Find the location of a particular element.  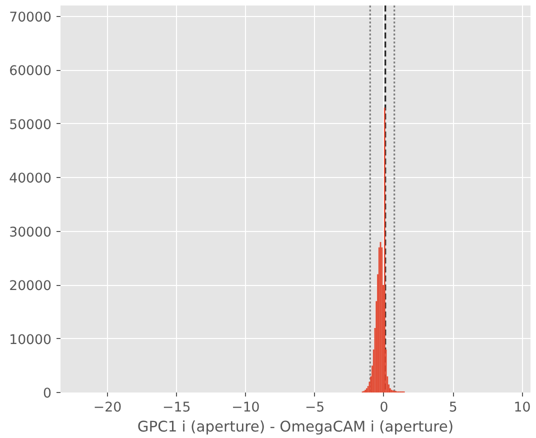

x-tick-label: 5 is located at coordinates (453, 408).